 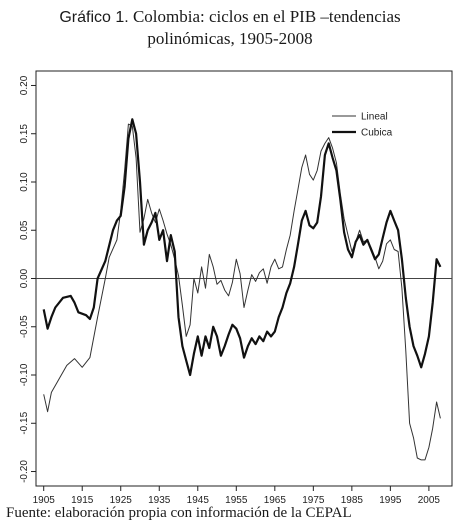 What do you see at coordinates (24, 230) in the screenshot?
I see `y-tick-label: 0.05` at bounding box center [24, 230].